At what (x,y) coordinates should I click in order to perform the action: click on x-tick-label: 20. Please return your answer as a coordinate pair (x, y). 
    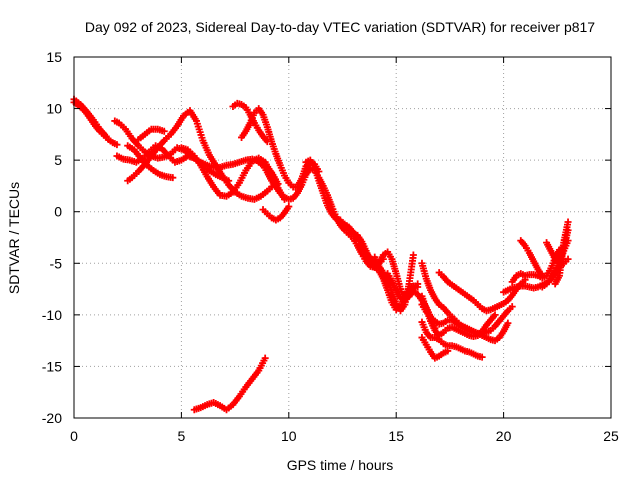
    Looking at the image, I should click on (504, 436).